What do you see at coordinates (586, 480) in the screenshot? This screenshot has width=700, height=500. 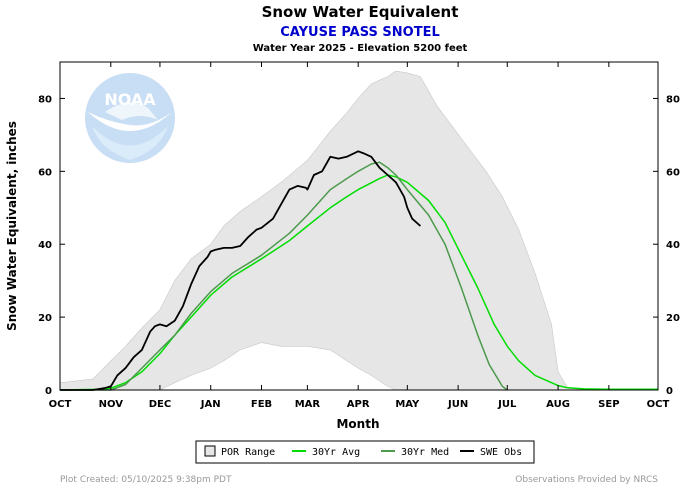 I see `footer-observations: Observations Provided by NRCS` at bounding box center [586, 480].